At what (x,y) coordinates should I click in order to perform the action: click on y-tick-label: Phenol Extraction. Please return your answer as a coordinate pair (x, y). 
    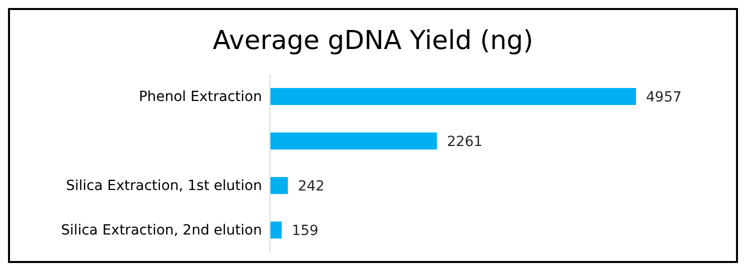
    Looking at the image, I should click on (200, 97).